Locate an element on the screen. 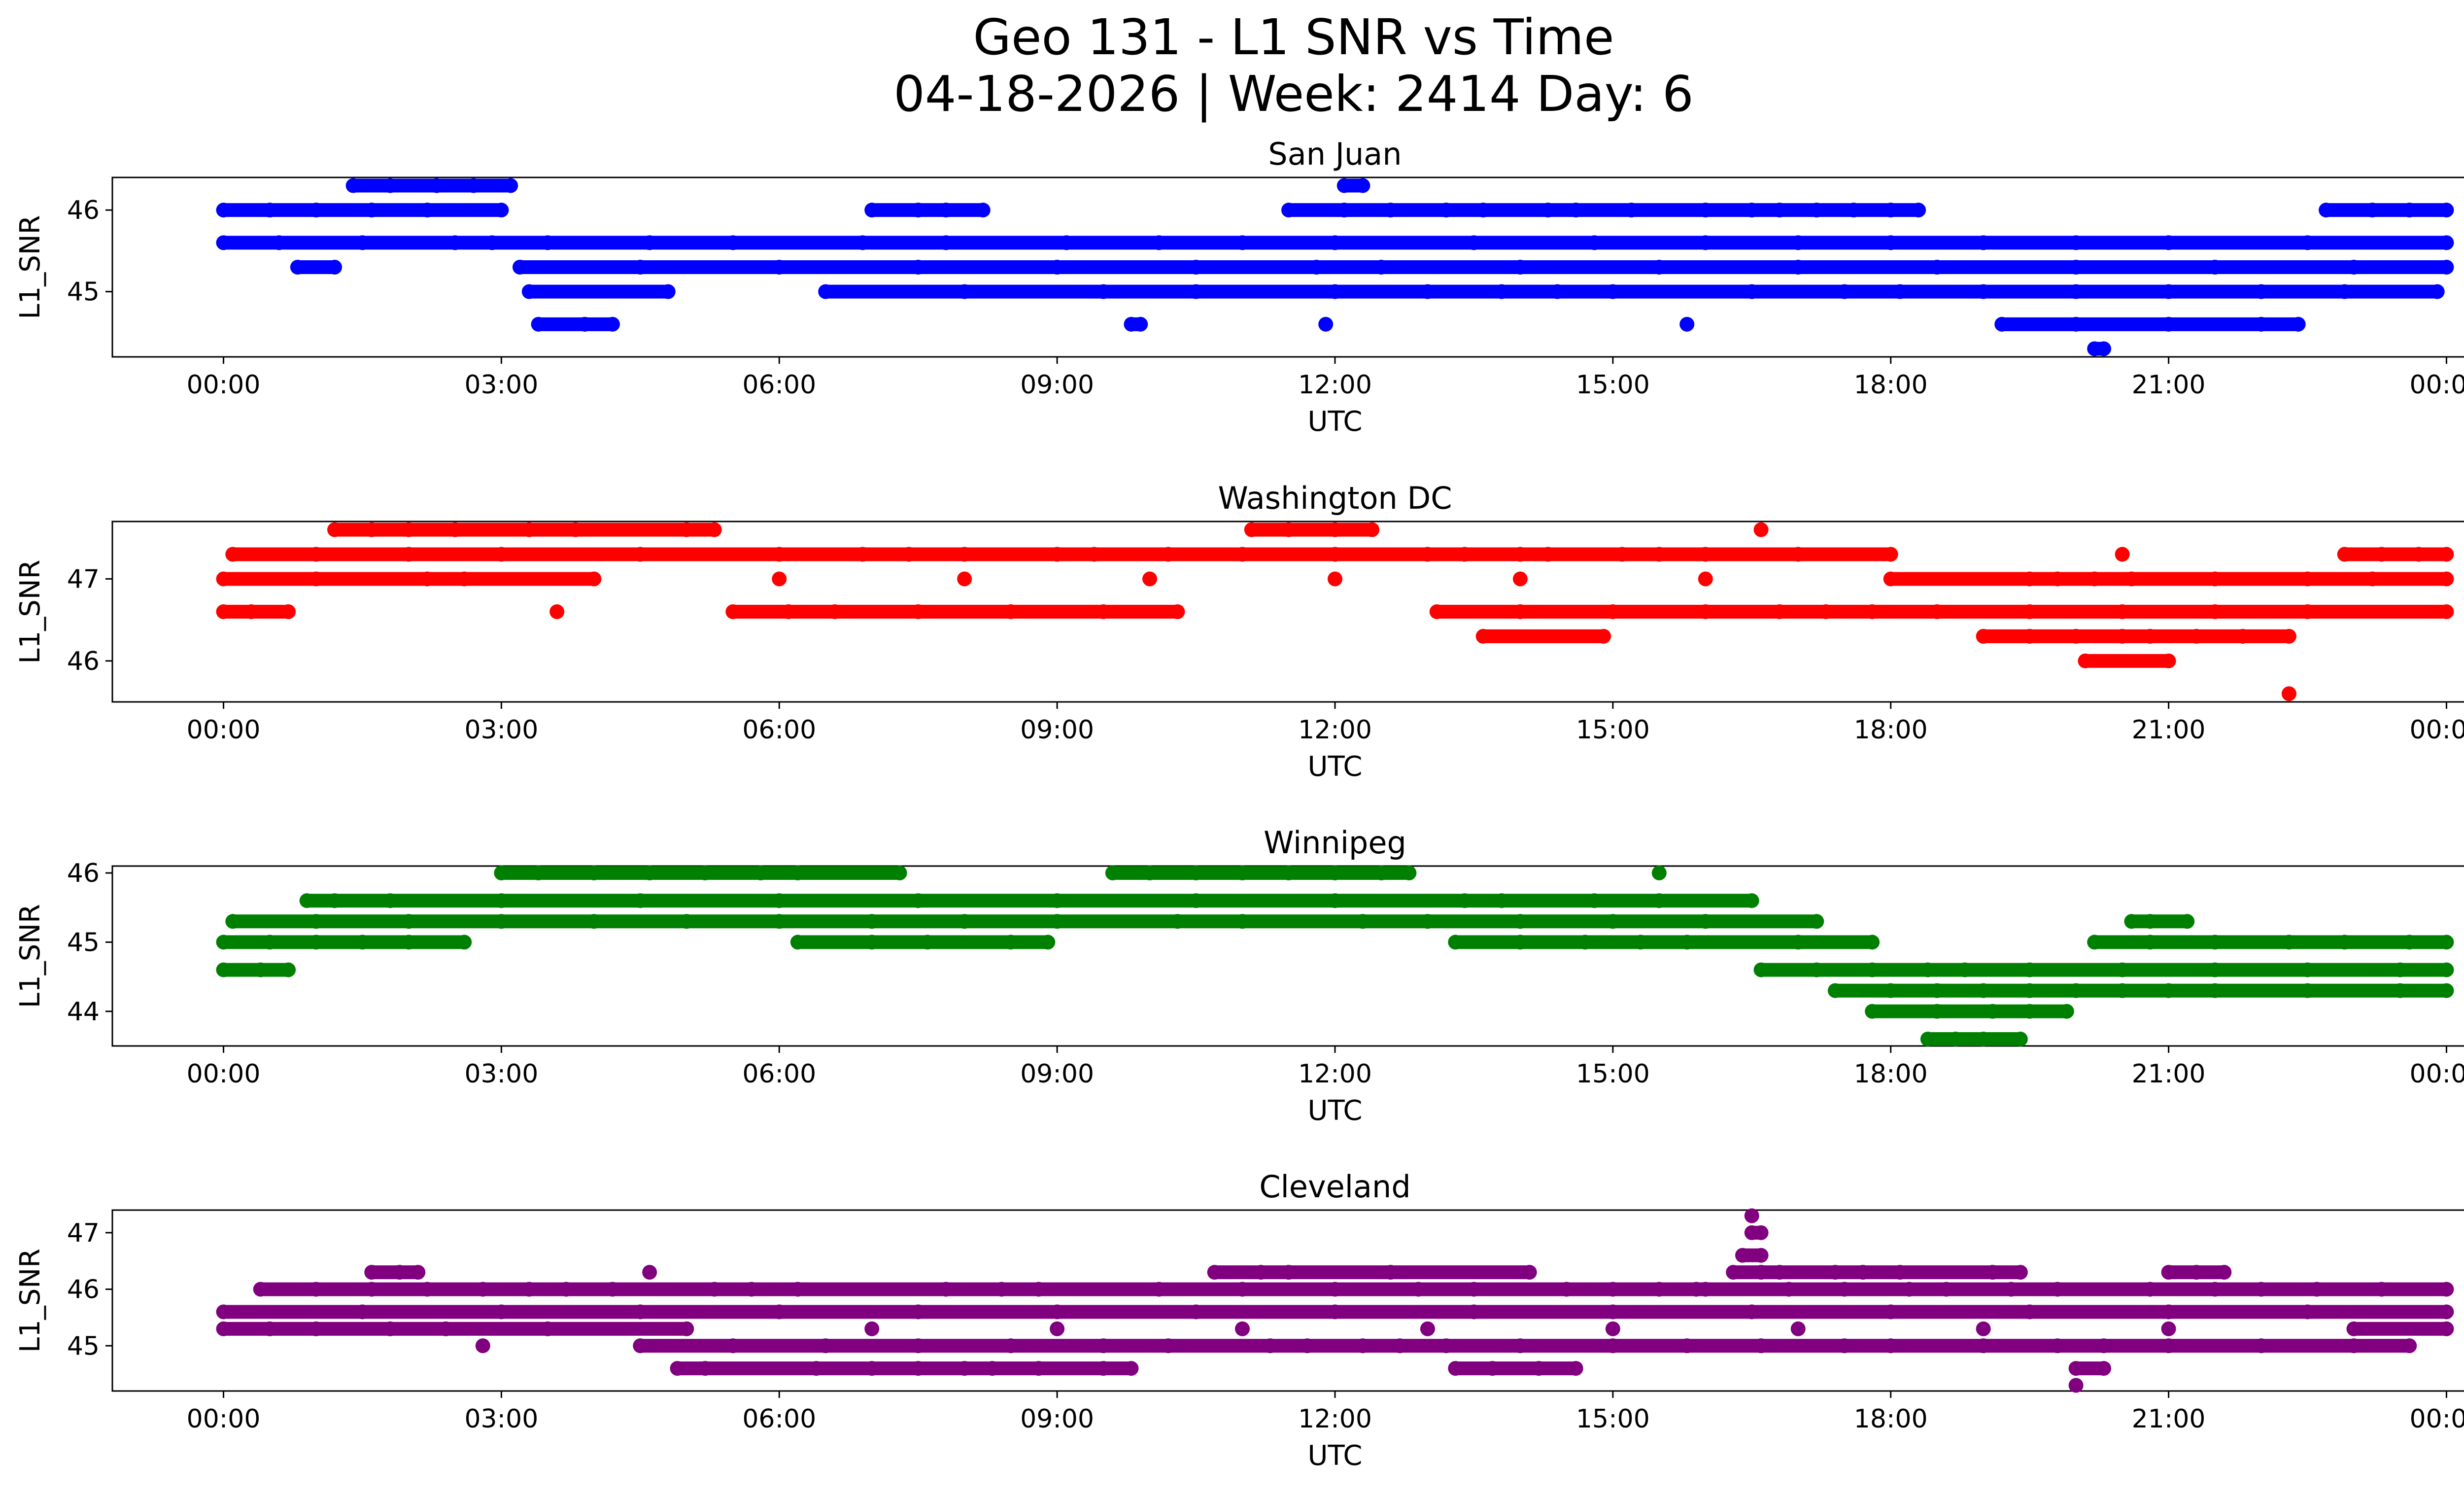 The image size is (2464, 1495). data-series is located at coordinates (1335, 267).